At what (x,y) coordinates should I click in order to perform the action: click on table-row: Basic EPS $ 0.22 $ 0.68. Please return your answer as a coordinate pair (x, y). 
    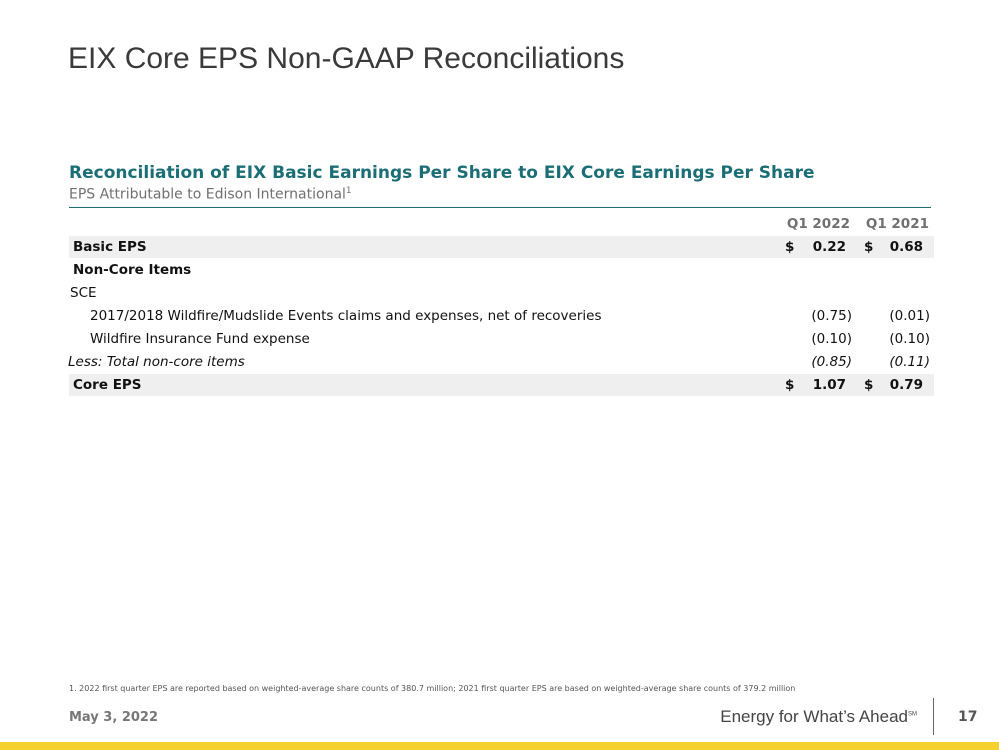
    Looking at the image, I should click on (501, 247).